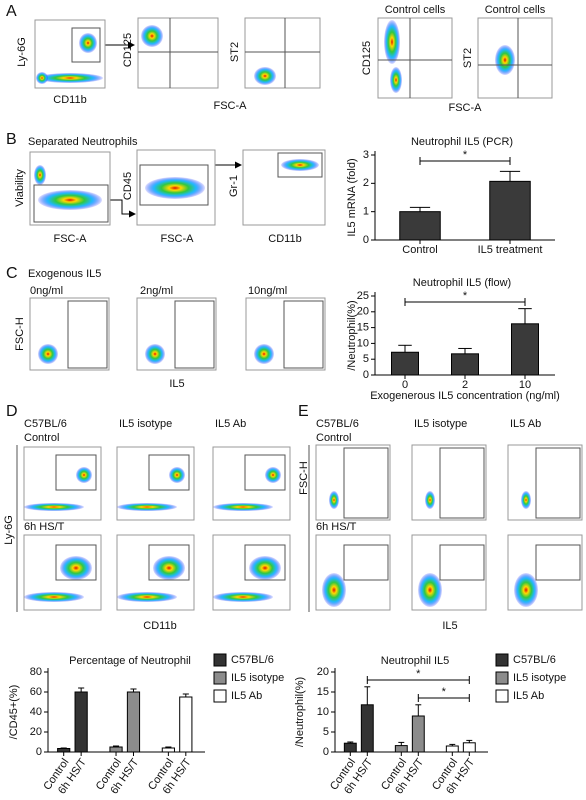 The width and height of the screenshot is (586, 800). I want to click on axis-label: CD125, so click(367, 58).